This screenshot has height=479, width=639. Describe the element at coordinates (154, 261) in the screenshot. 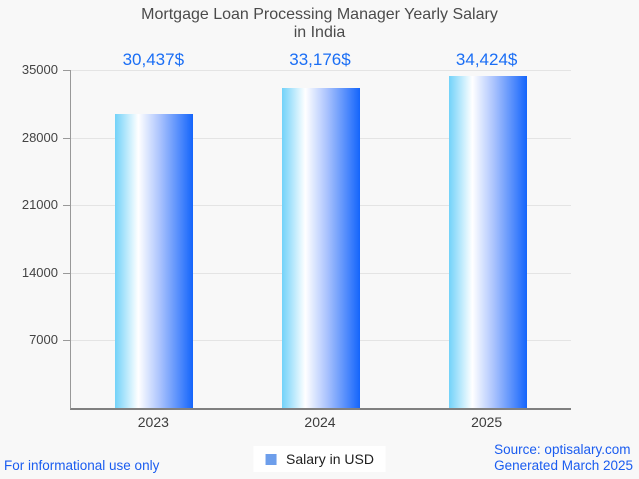

I see `bar-2023` at that location.